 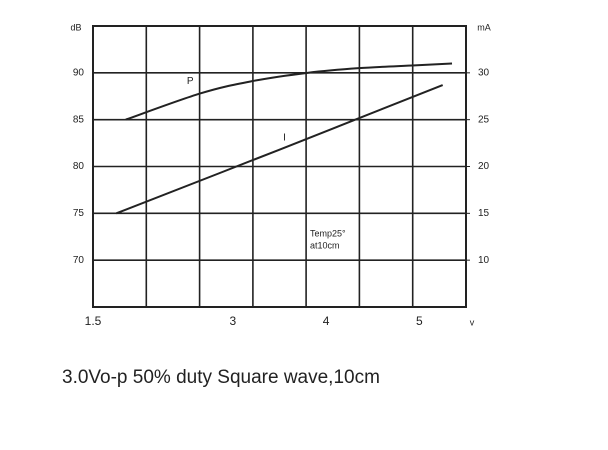 I want to click on caption: 3.0Vo-p 50% duty Square wave,10cm, so click(x=221, y=377).